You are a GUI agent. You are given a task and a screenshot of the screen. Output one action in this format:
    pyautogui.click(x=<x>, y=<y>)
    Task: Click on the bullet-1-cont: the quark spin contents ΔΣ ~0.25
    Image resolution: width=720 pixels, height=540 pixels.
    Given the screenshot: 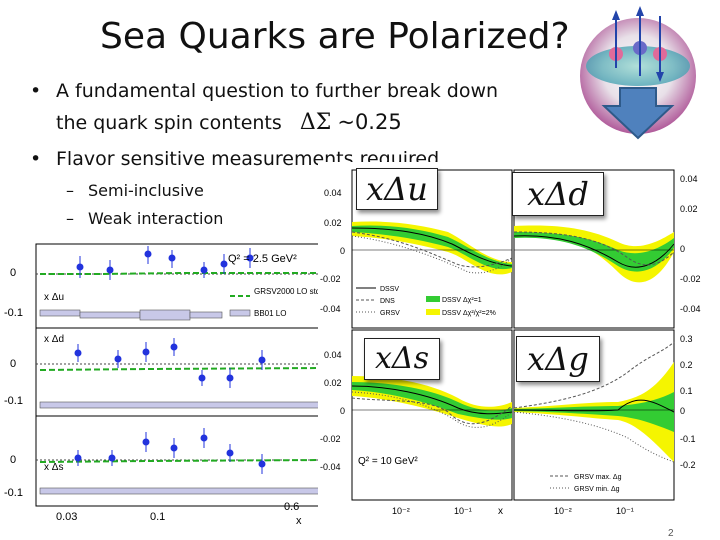 What is the action you would take?
    pyautogui.click(x=229, y=122)
    